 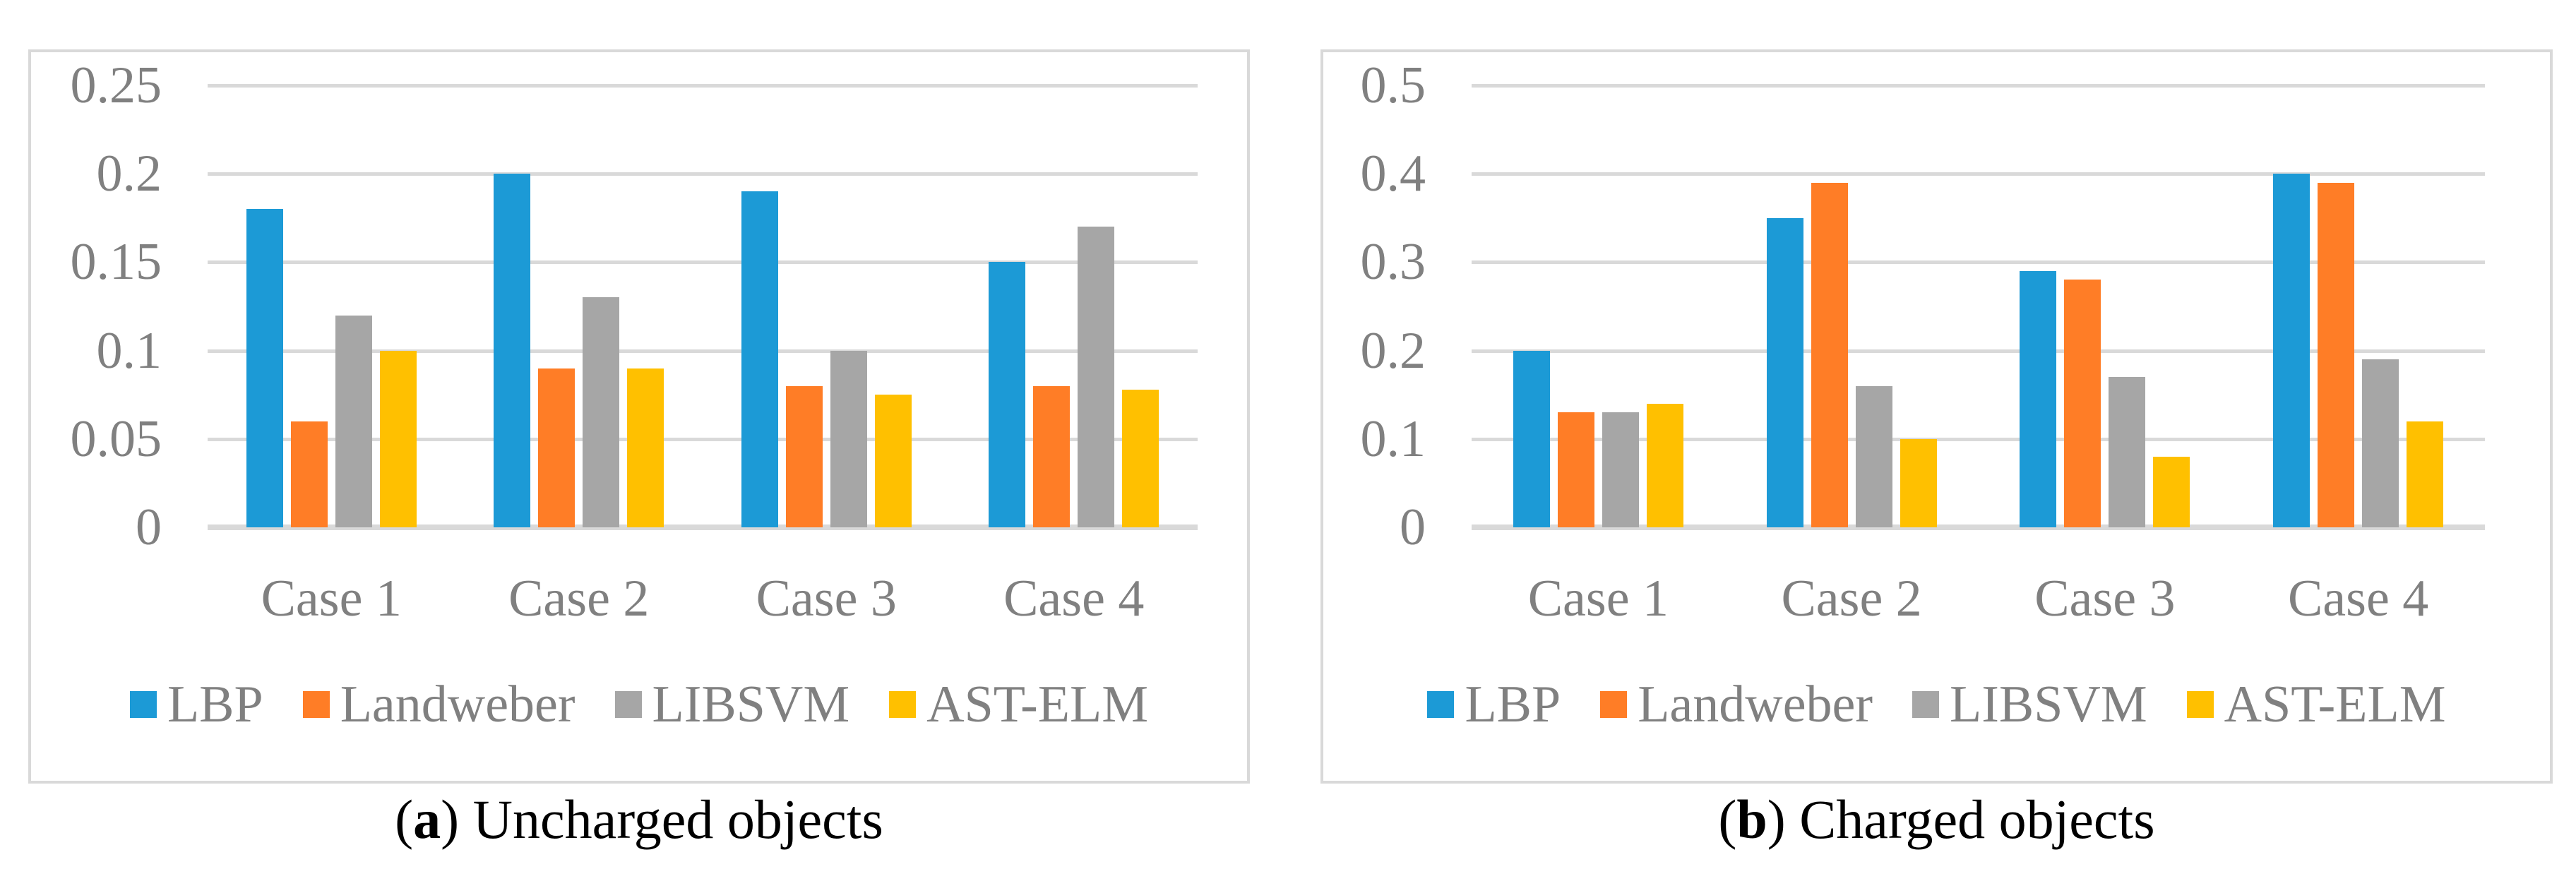 What do you see at coordinates (427, 819) in the screenshot?
I see `caption-a-letter: a` at bounding box center [427, 819].